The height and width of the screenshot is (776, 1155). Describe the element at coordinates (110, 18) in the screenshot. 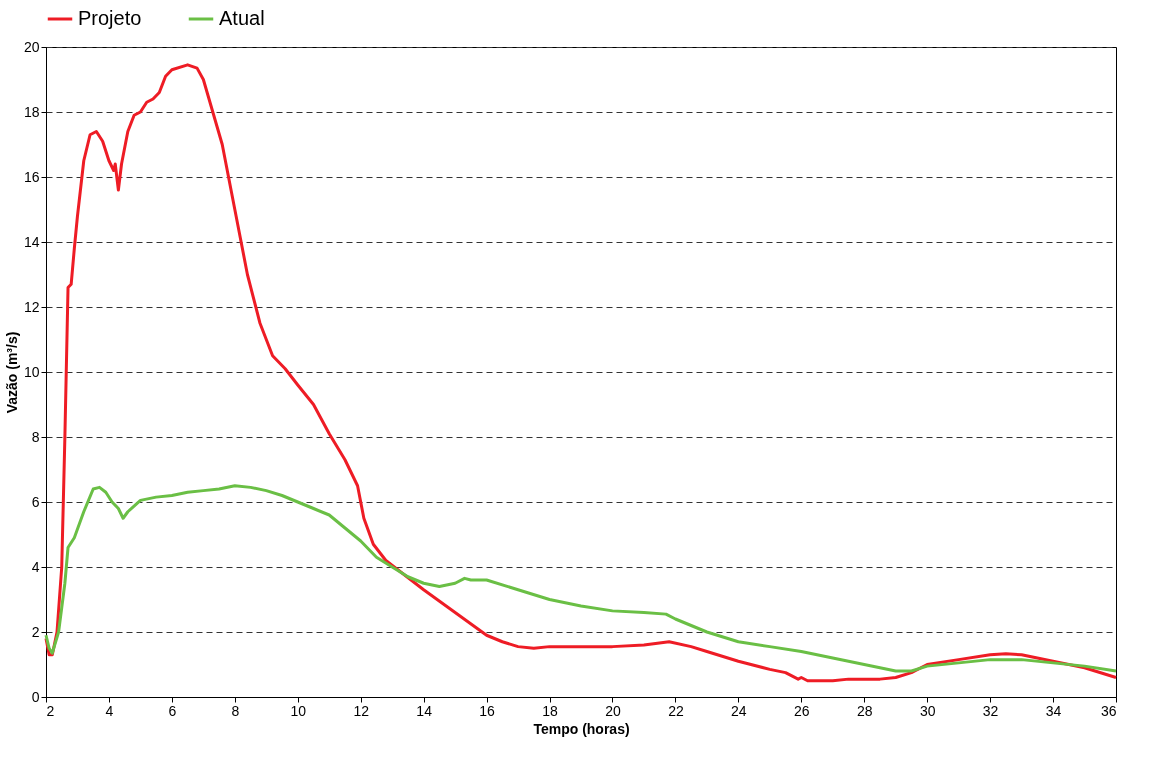

I see `legend-label: Projeto` at that location.